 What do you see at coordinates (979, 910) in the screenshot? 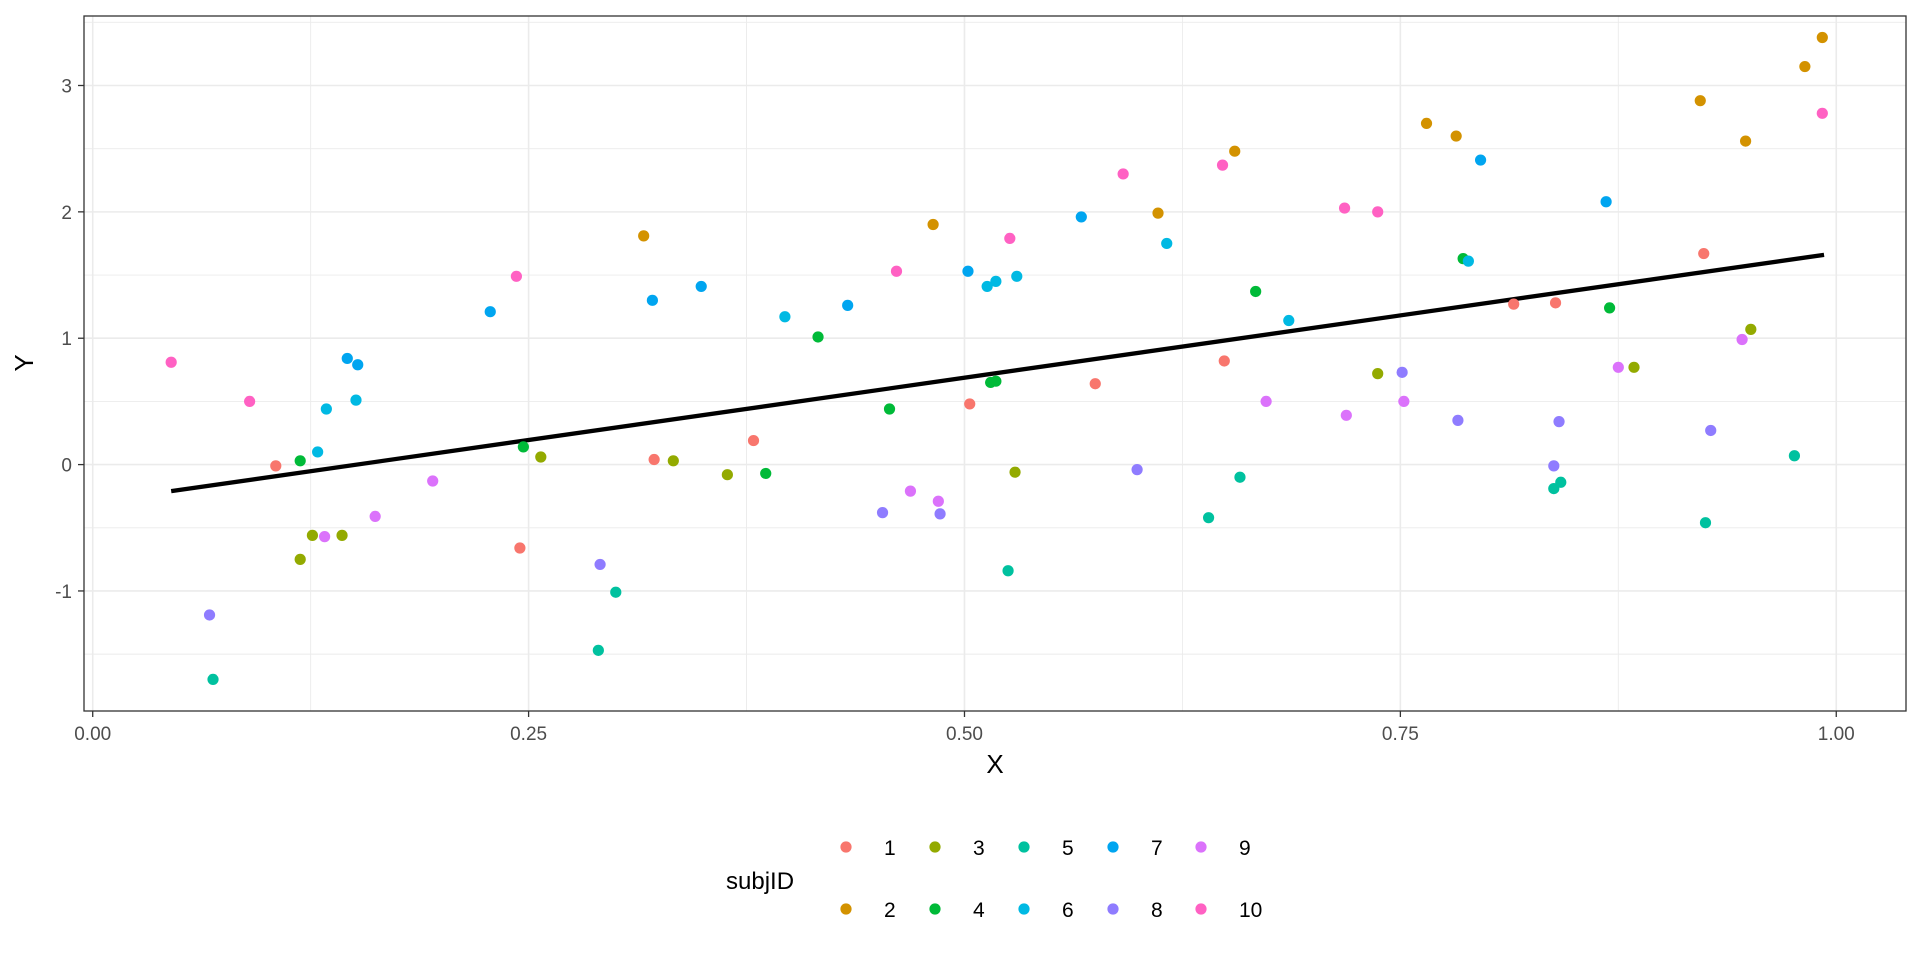
I see `legend-label-4: 4` at bounding box center [979, 910].